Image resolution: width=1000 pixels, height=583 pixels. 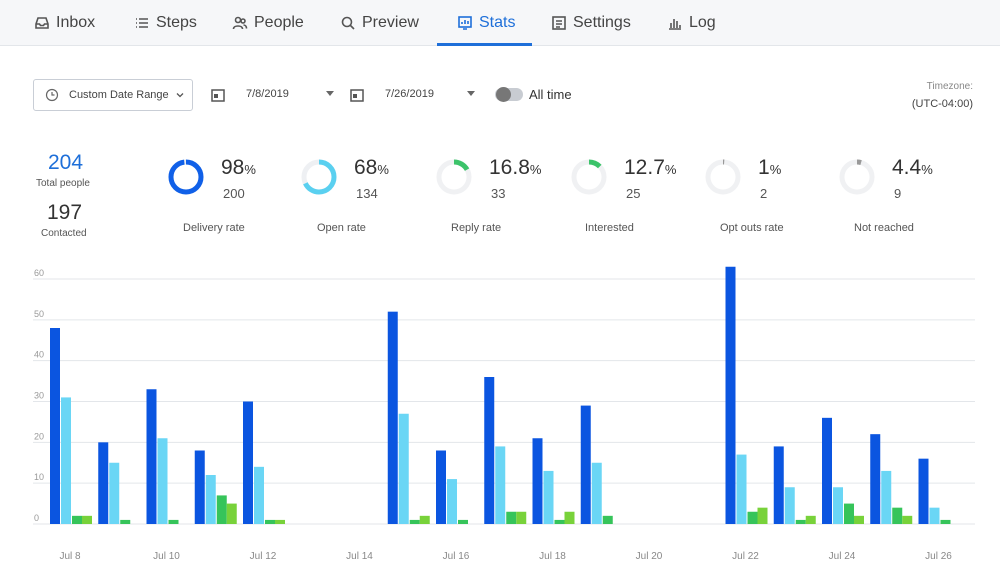 I want to click on ring-track, so click(x=857, y=177).